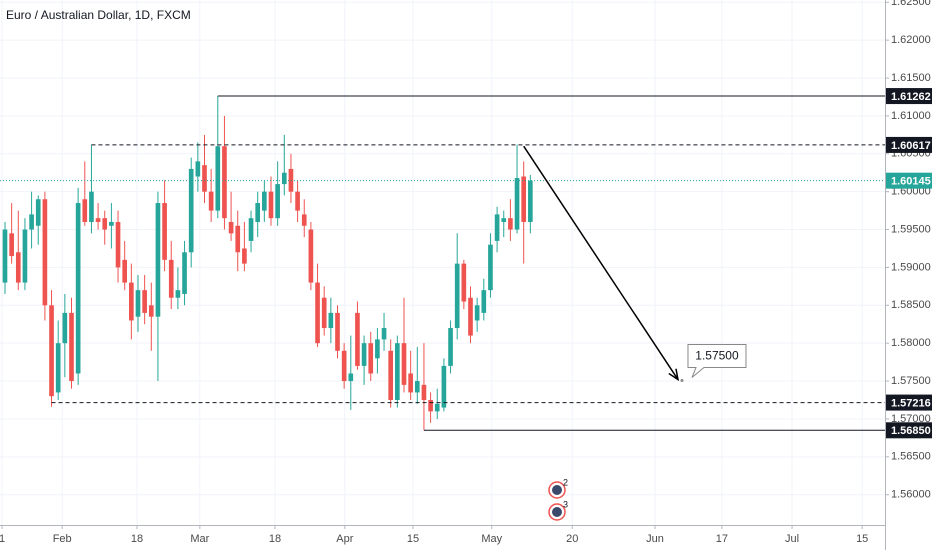 The height and width of the screenshot is (550, 932). Describe the element at coordinates (911, 343) in the screenshot. I see `y-tick-label: 1.58000` at that location.